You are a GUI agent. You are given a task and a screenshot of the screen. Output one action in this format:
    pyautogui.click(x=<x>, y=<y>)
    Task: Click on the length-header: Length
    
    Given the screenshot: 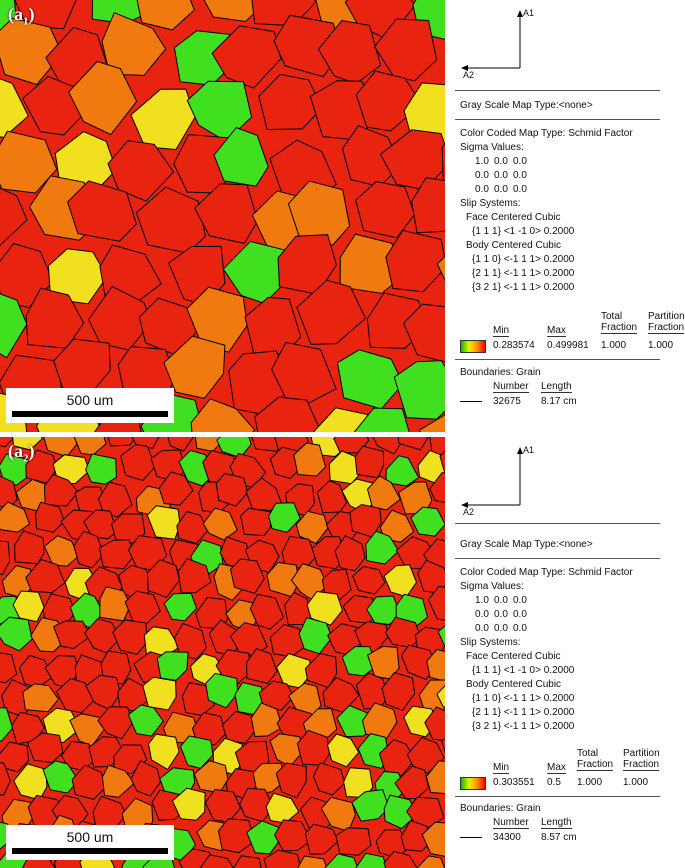 What is the action you would take?
    pyautogui.click(x=556, y=387)
    